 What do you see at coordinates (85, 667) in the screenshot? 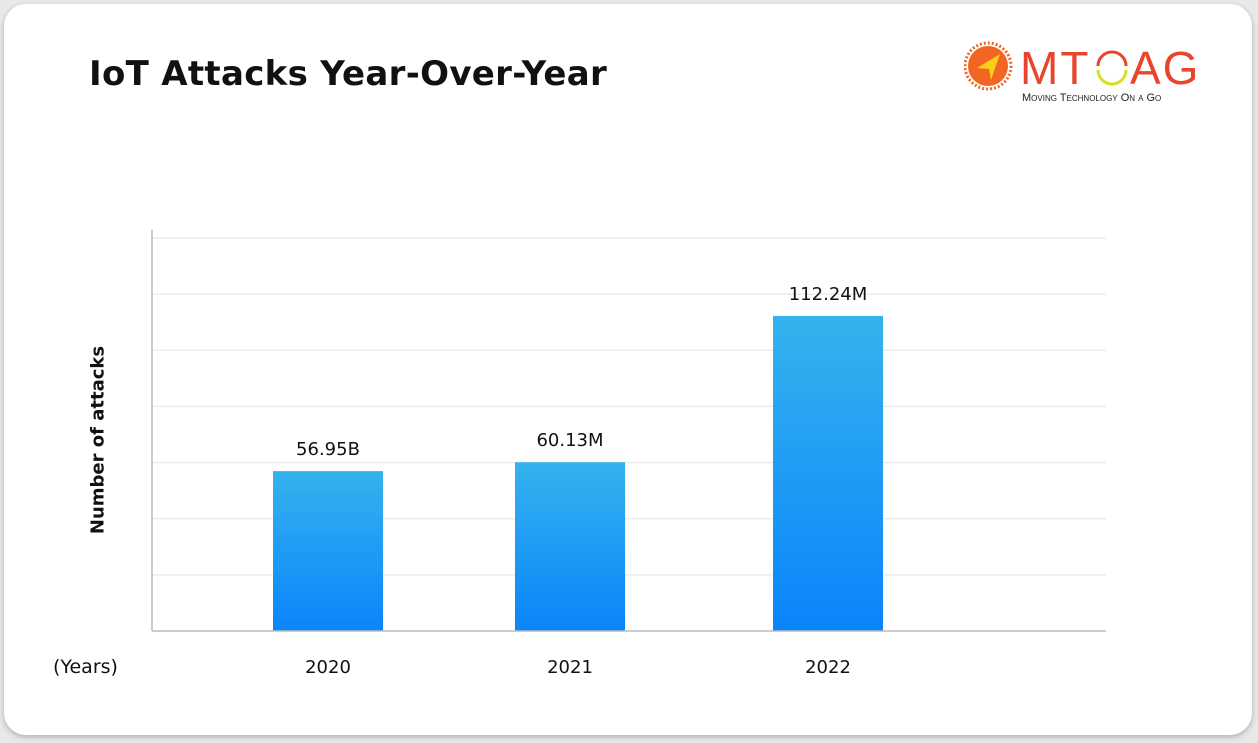
I see `x-axis-label: (Years)` at bounding box center [85, 667].